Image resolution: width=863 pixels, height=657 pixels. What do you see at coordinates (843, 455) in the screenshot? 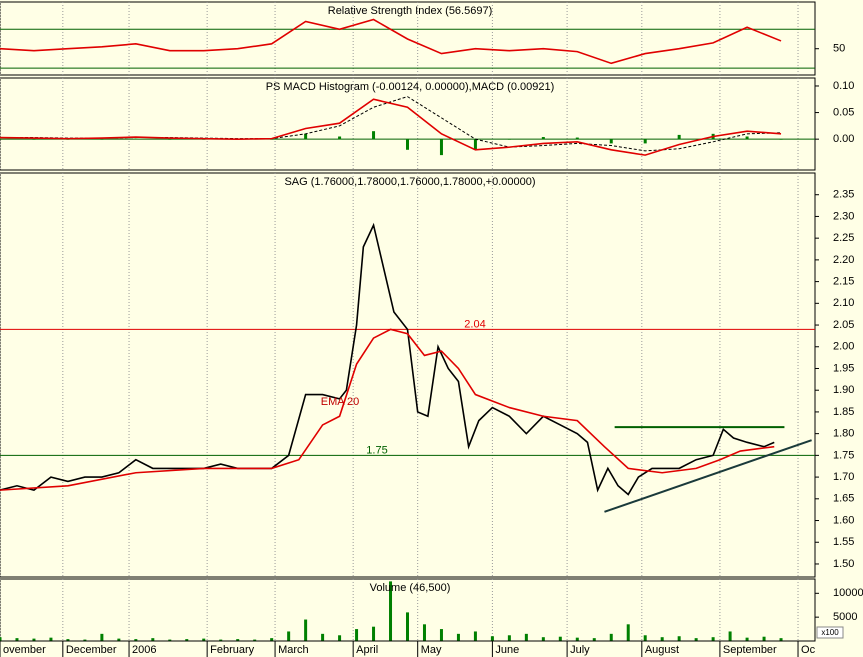
I see `y-tick-label: 1.75` at bounding box center [843, 455].